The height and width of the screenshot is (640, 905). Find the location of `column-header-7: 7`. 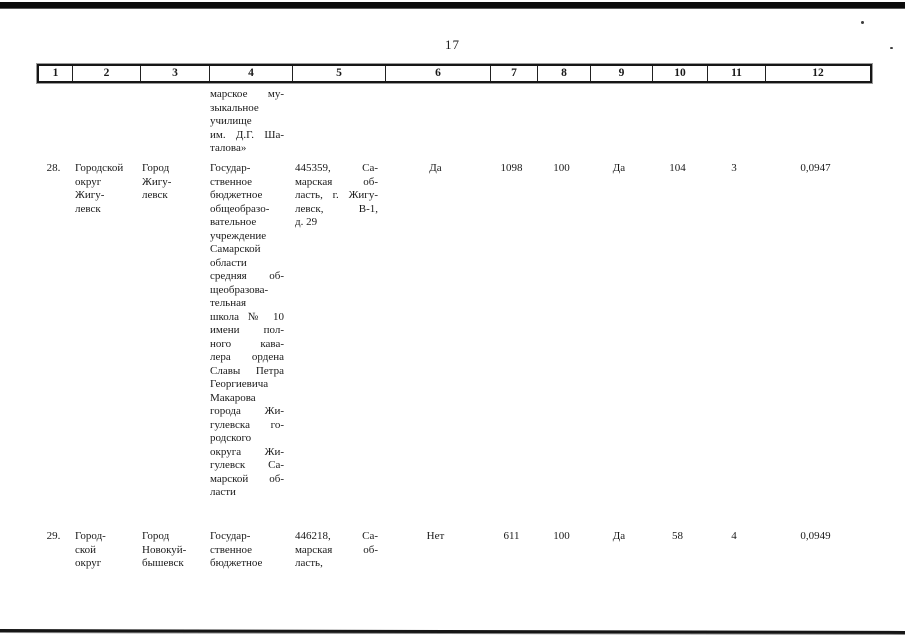

column-header-7: 7 is located at coordinates (513, 73).